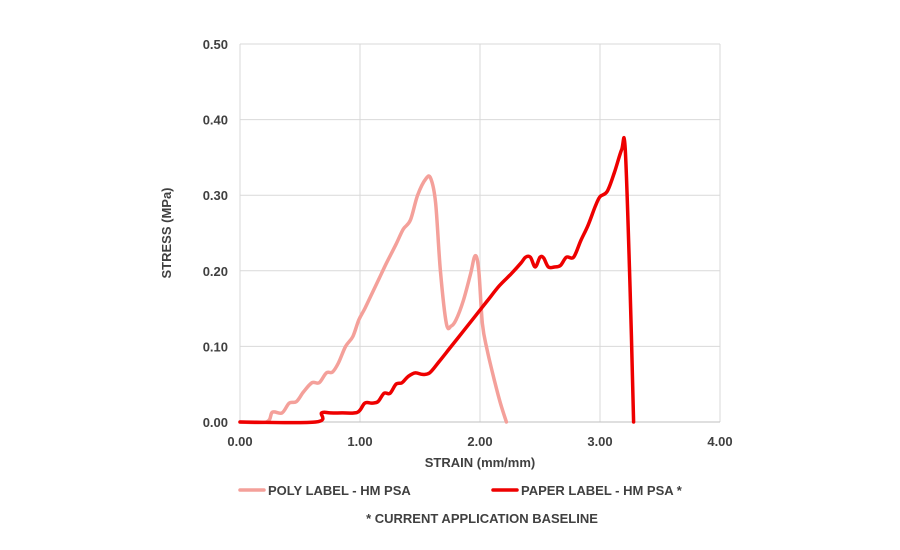  I want to click on x-tick-label: 4.00, so click(719, 441).